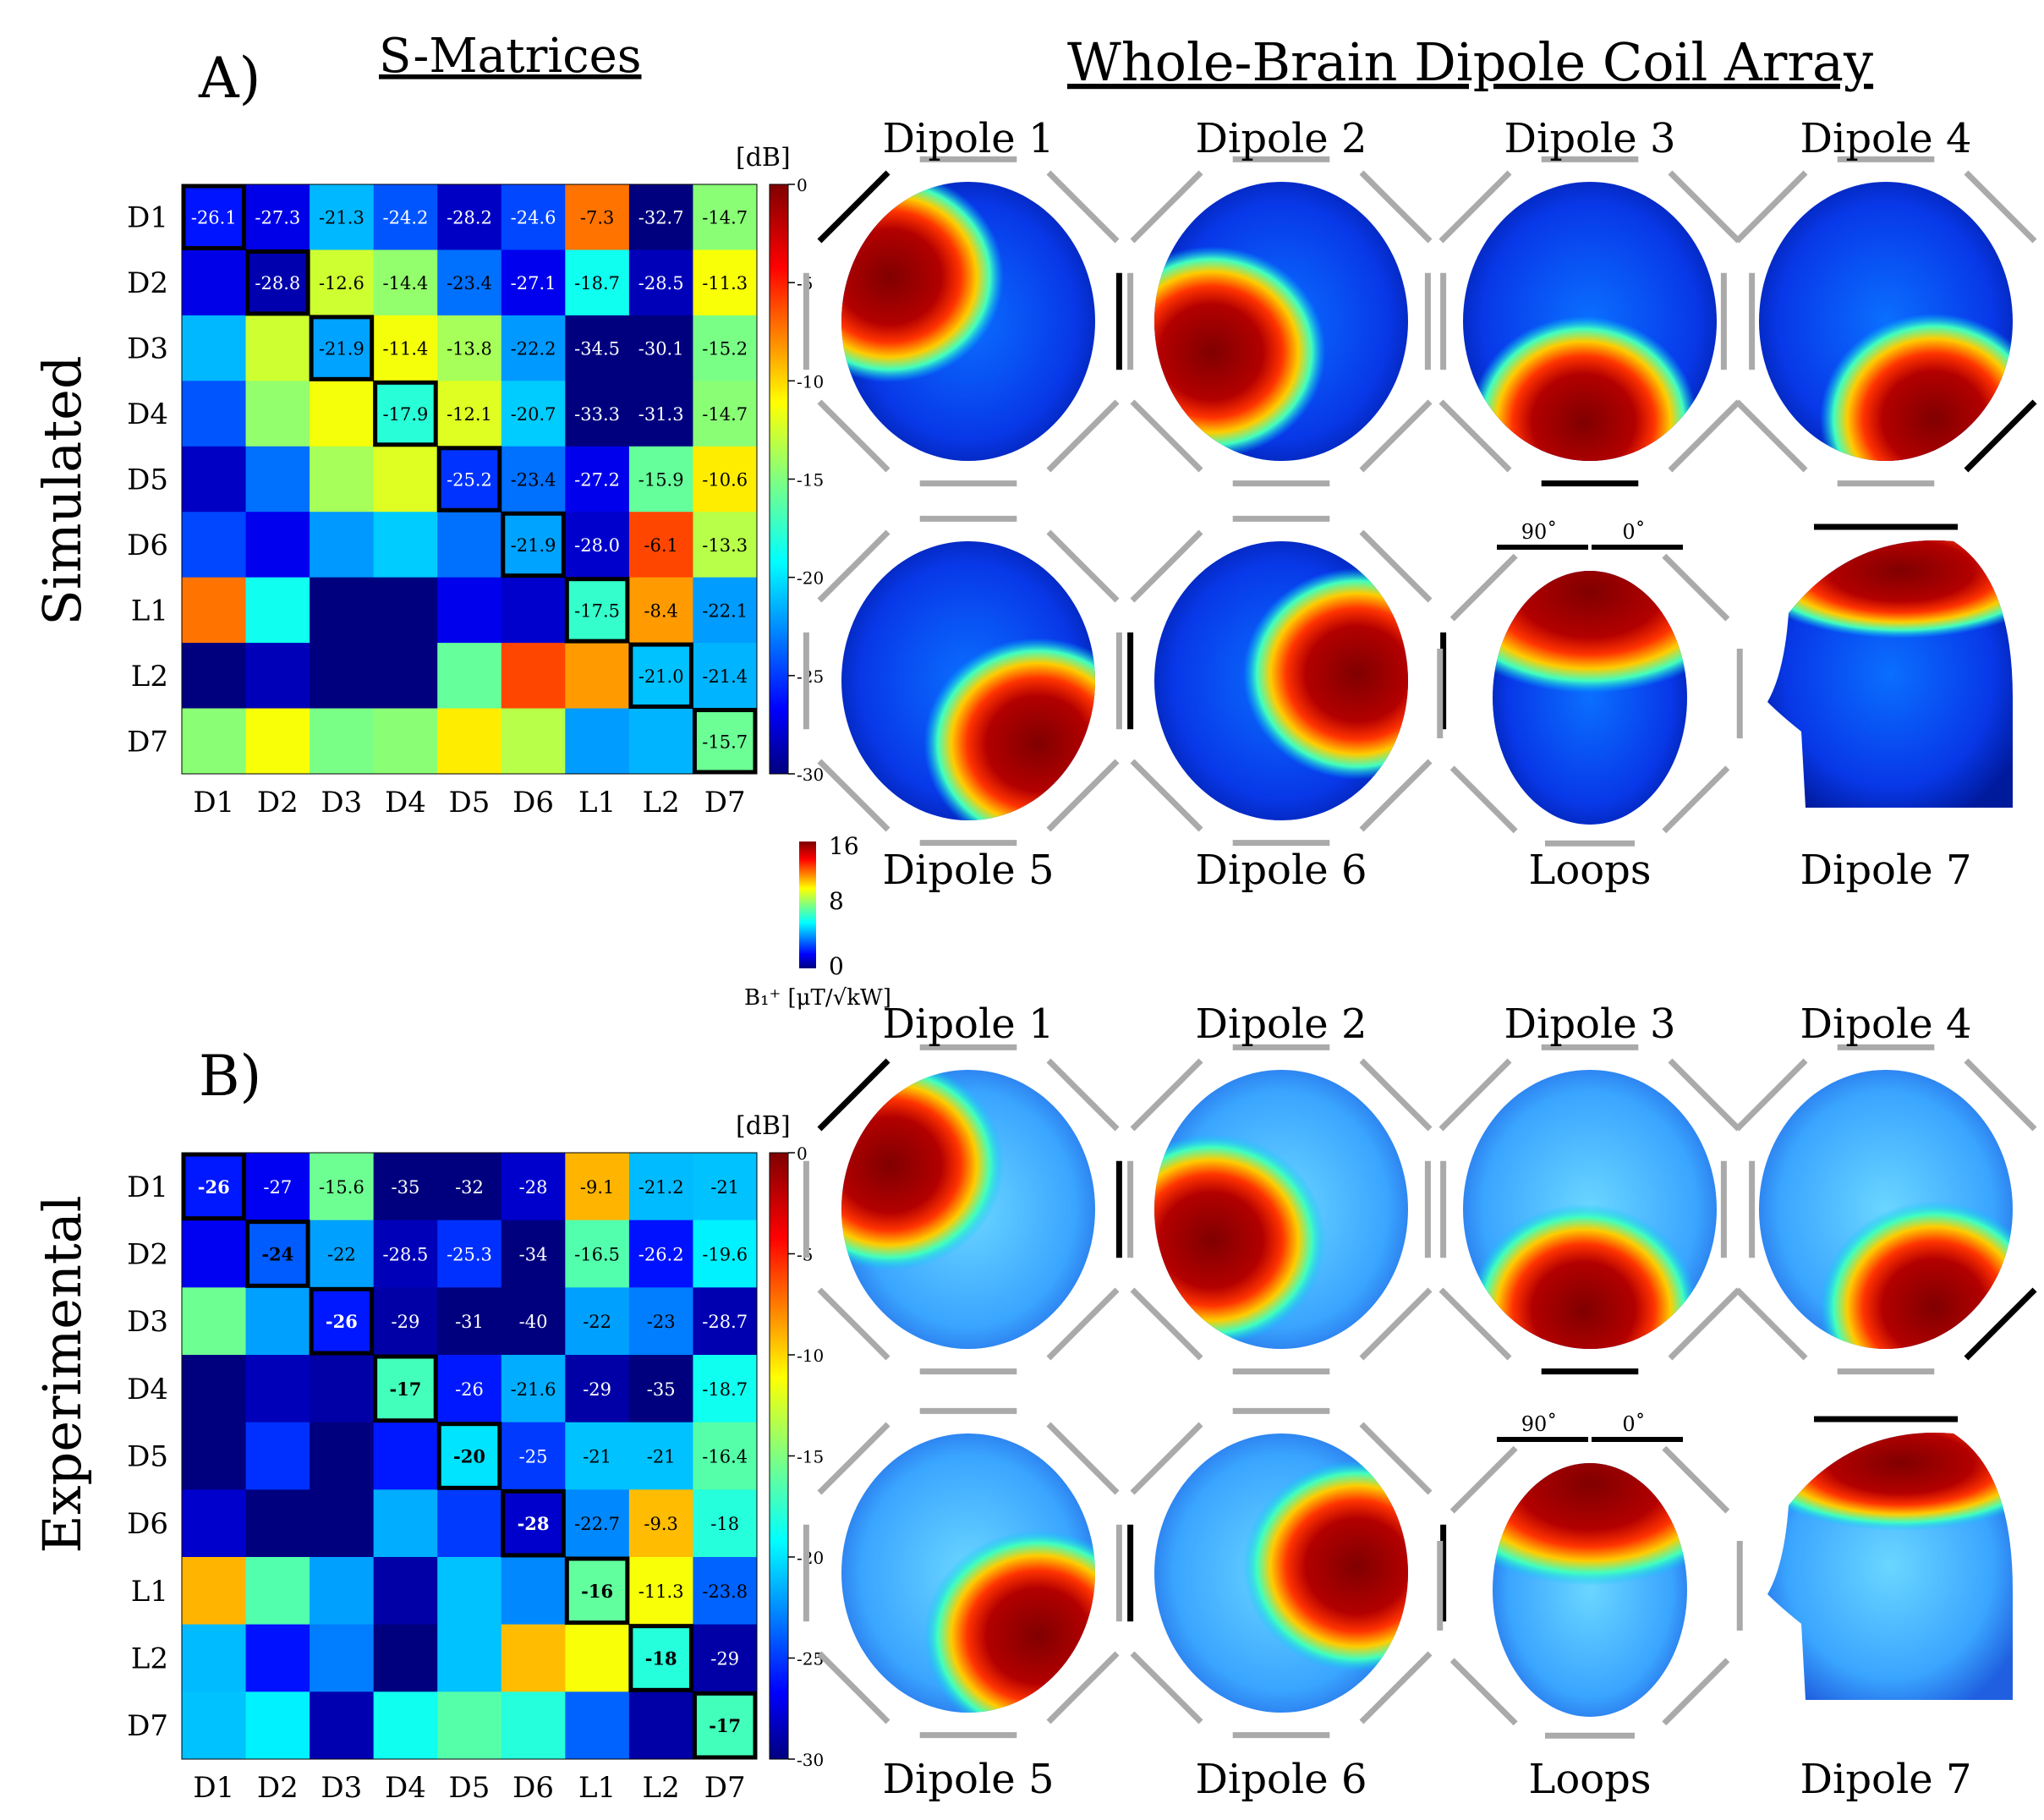 Image resolution: width=2044 pixels, height=1820 pixels. What do you see at coordinates (469, 1187) in the screenshot?
I see `cell-value: -32` at bounding box center [469, 1187].